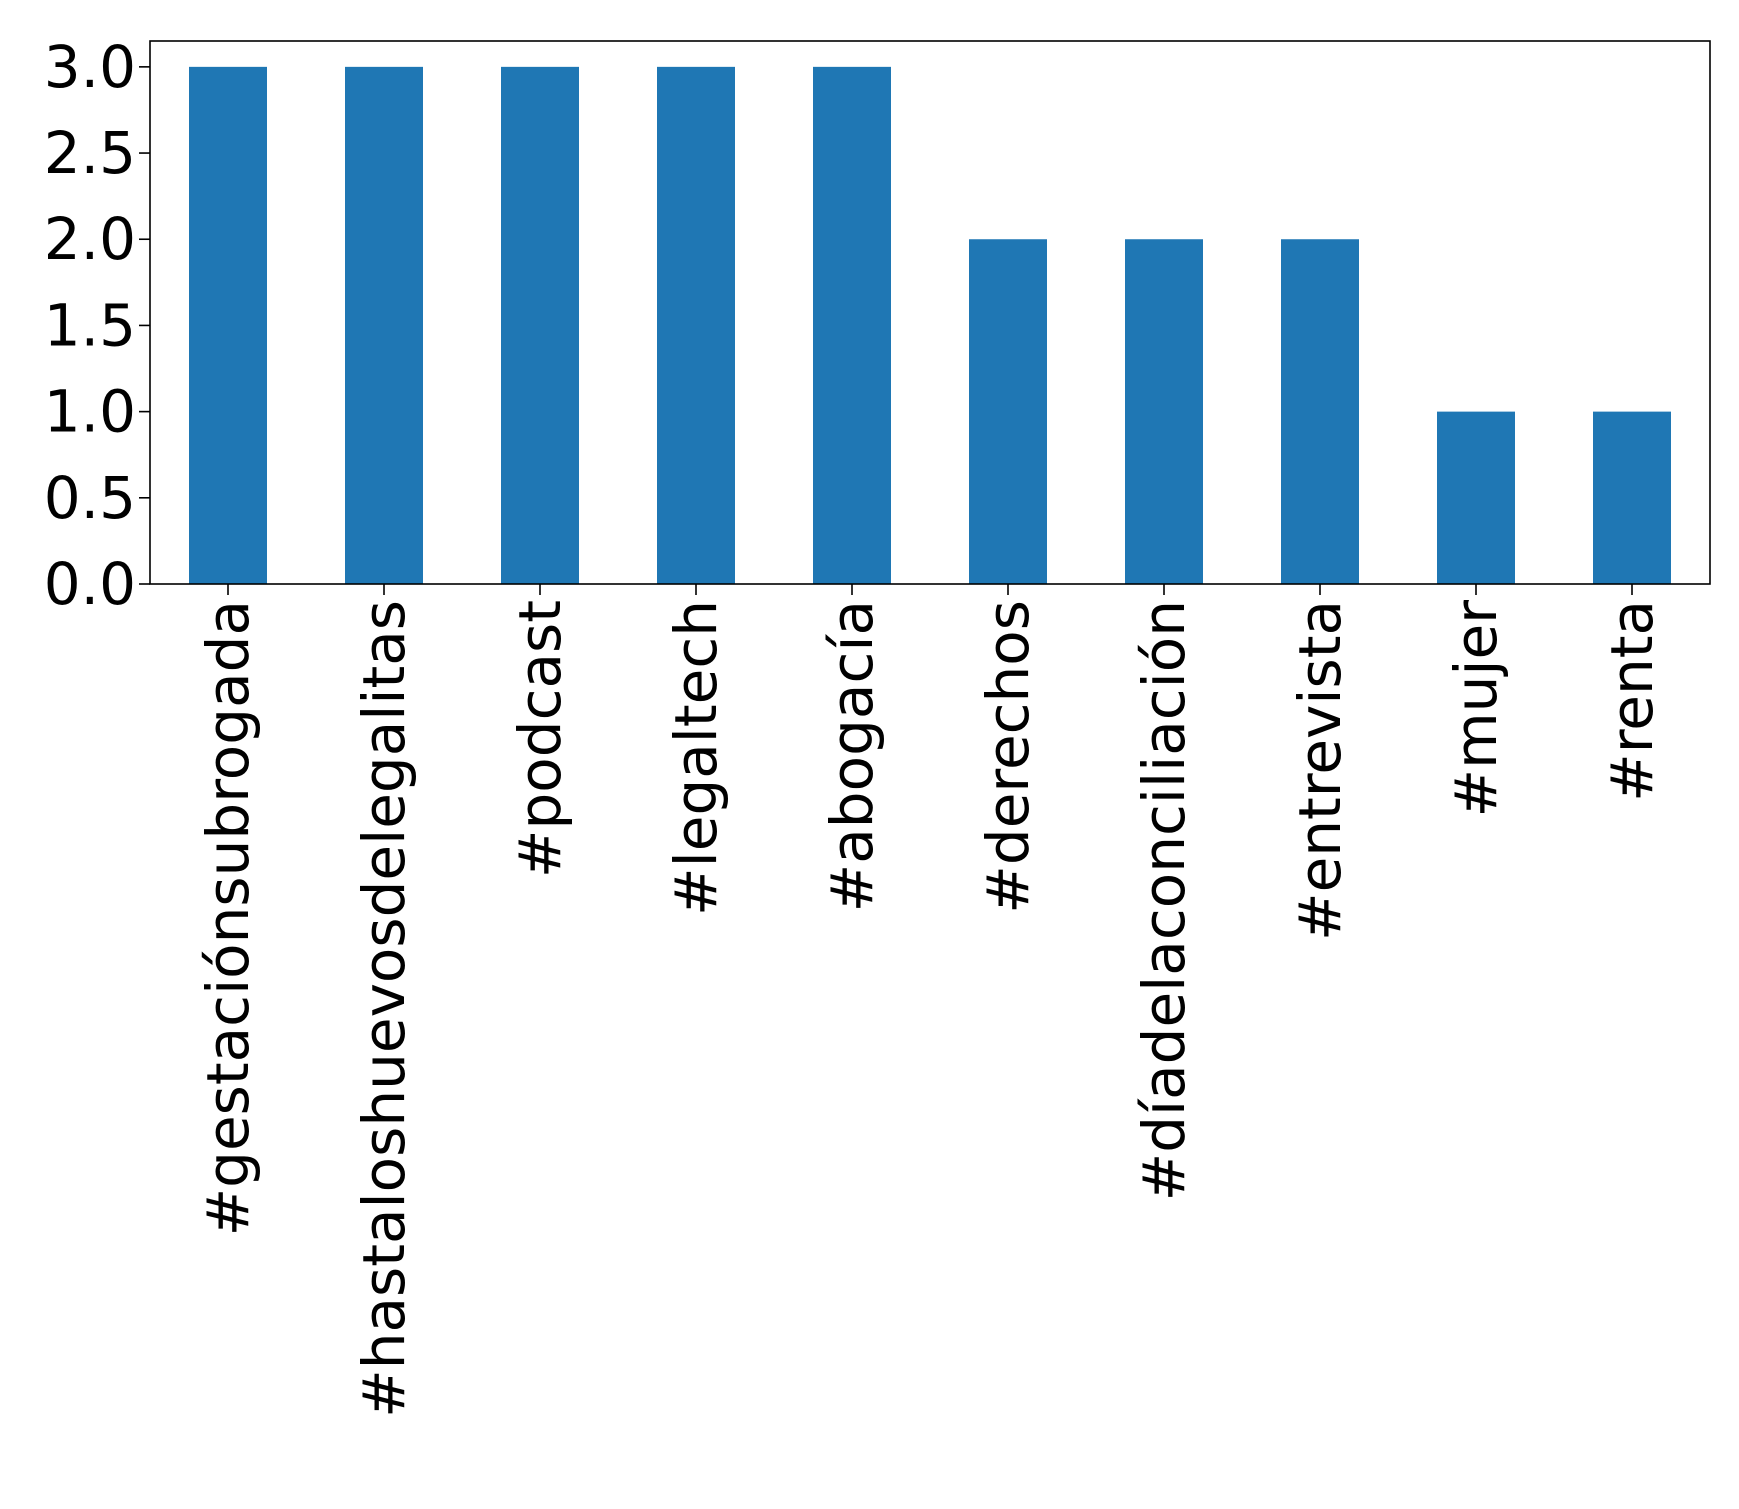 The width and height of the screenshot is (1739, 1509). What do you see at coordinates (90, 584) in the screenshot?
I see `y-tick-label: 0.0` at bounding box center [90, 584].